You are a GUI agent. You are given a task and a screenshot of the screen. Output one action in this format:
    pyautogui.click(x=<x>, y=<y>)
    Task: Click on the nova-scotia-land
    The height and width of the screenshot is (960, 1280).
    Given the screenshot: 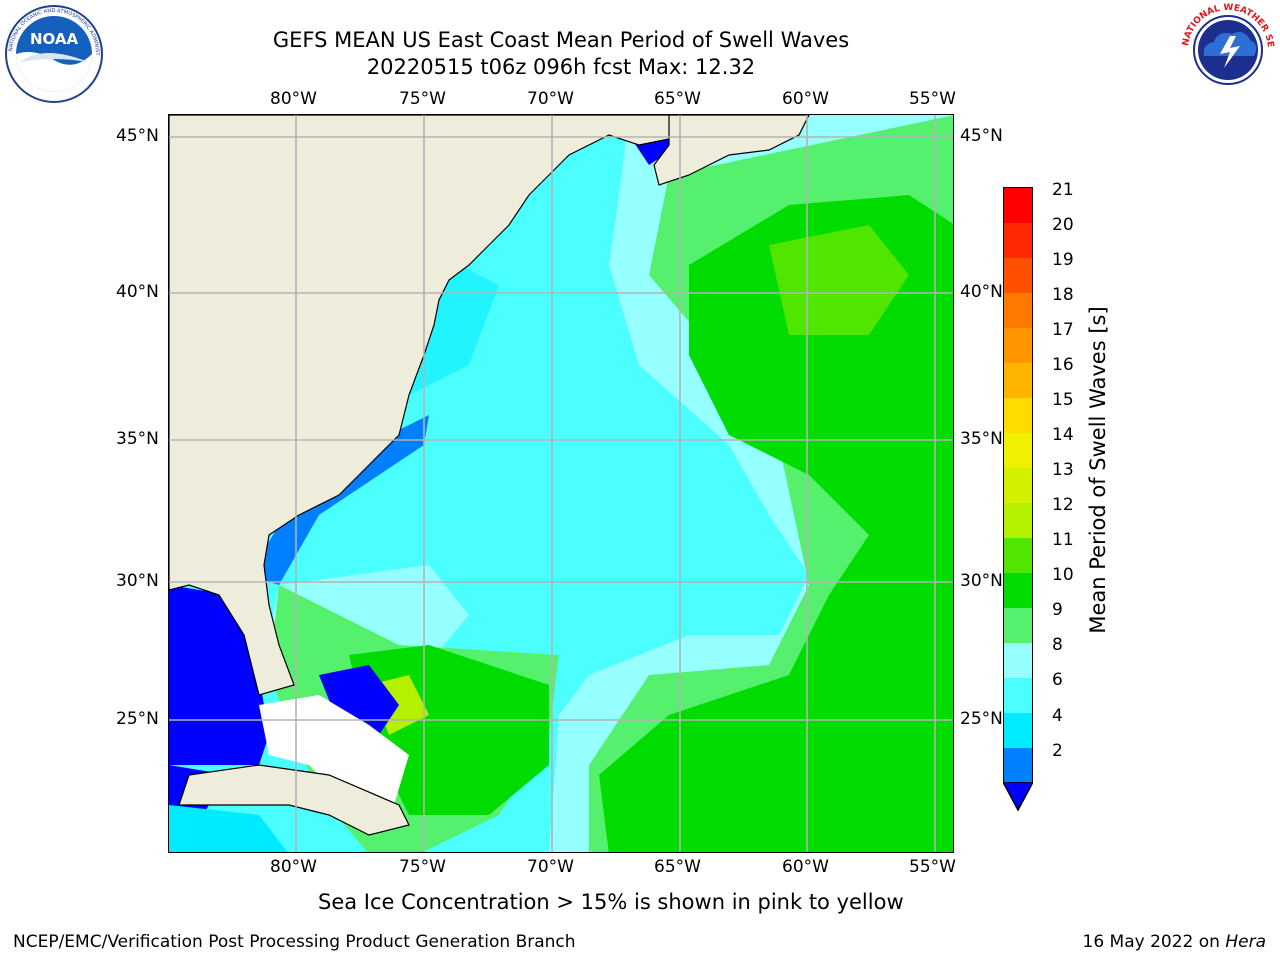 What is the action you would take?
    pyautogui.click(x=731, y=150)
    